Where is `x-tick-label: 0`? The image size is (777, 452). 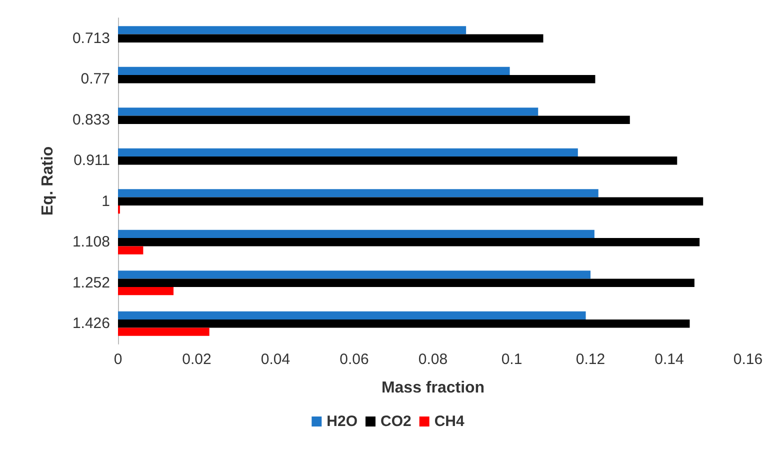 x-tick-label: 0 is located at coordinates (118, 359).